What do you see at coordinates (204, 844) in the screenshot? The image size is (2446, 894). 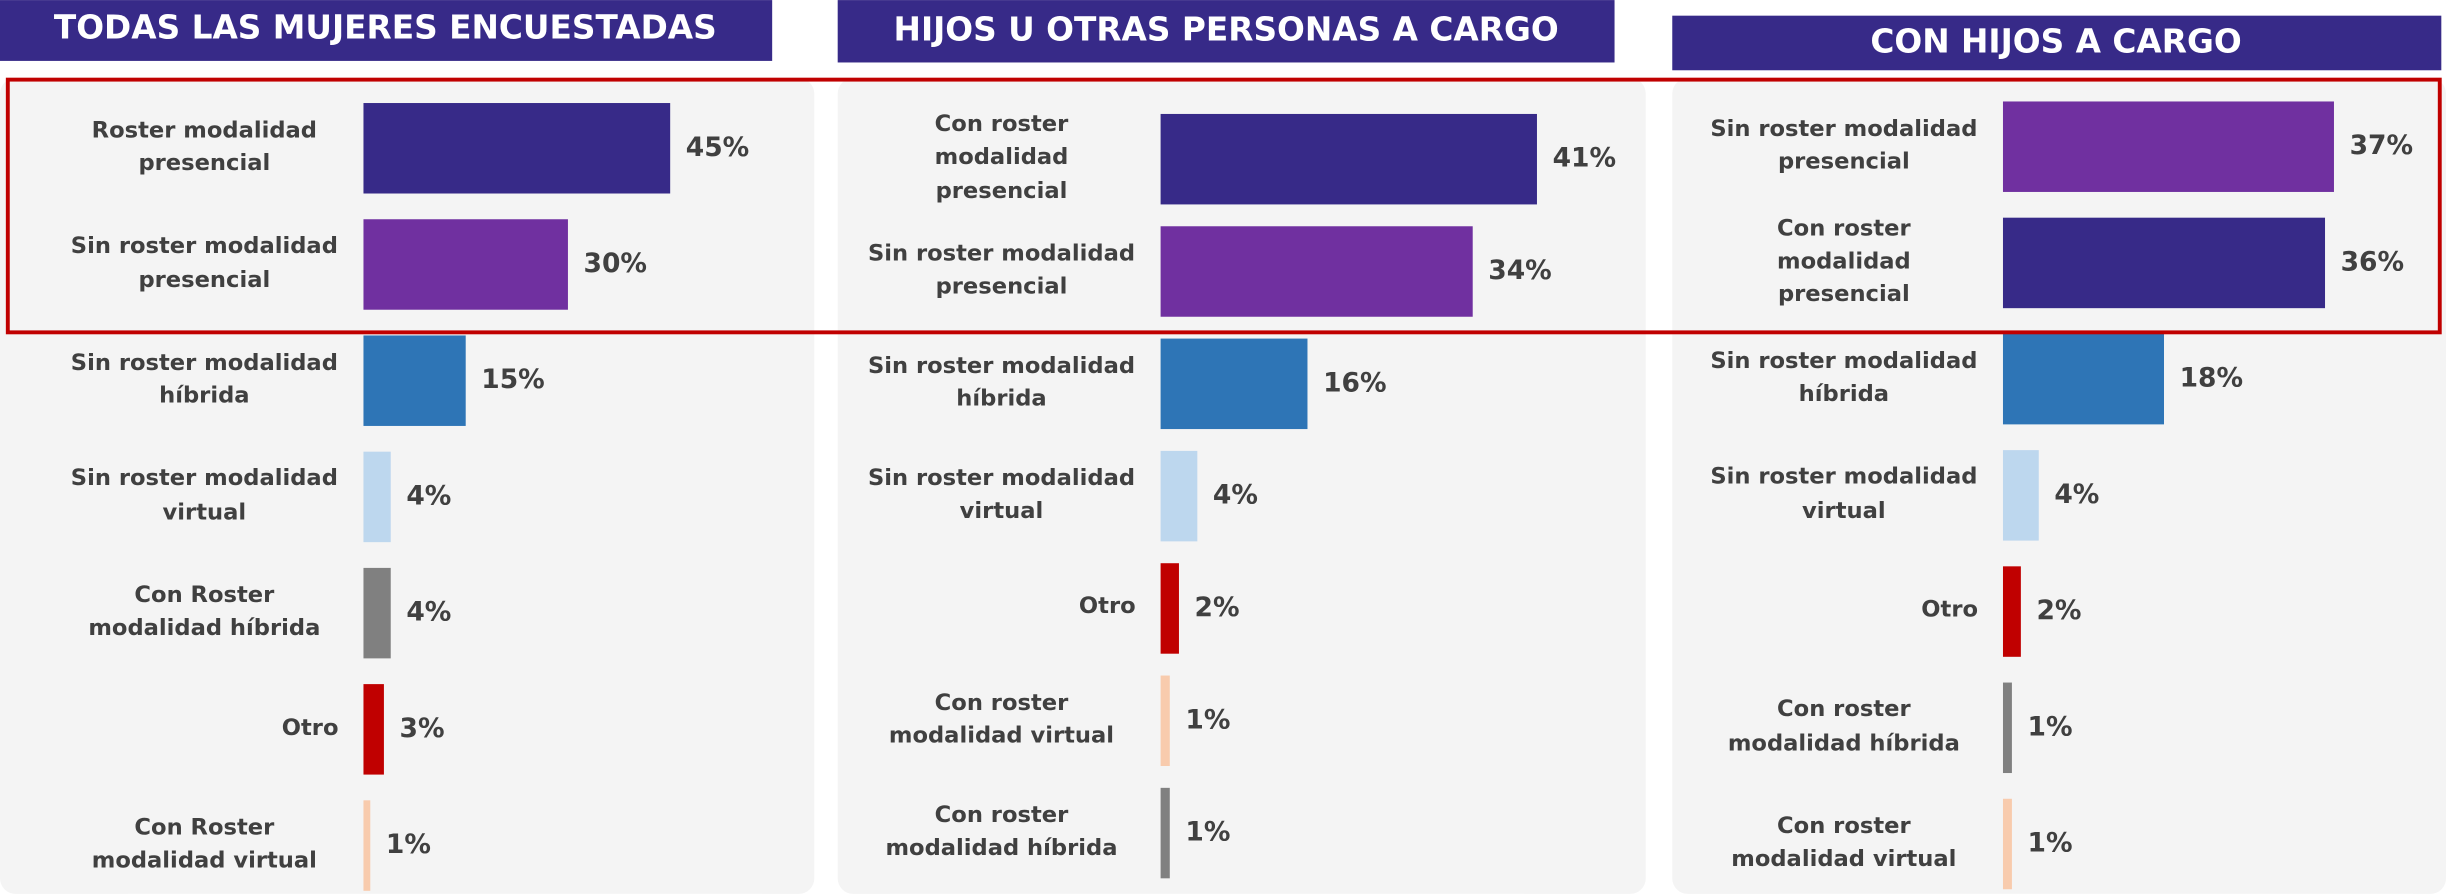 I see `category-label: Con Roster modalidad virtual` at bounding box center [204, 844].